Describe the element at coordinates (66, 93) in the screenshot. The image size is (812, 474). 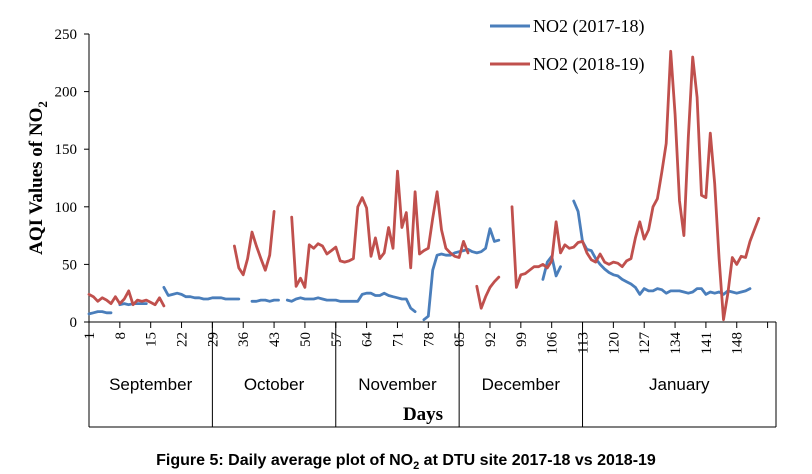
I see `y-tick-label: 200` at that location.